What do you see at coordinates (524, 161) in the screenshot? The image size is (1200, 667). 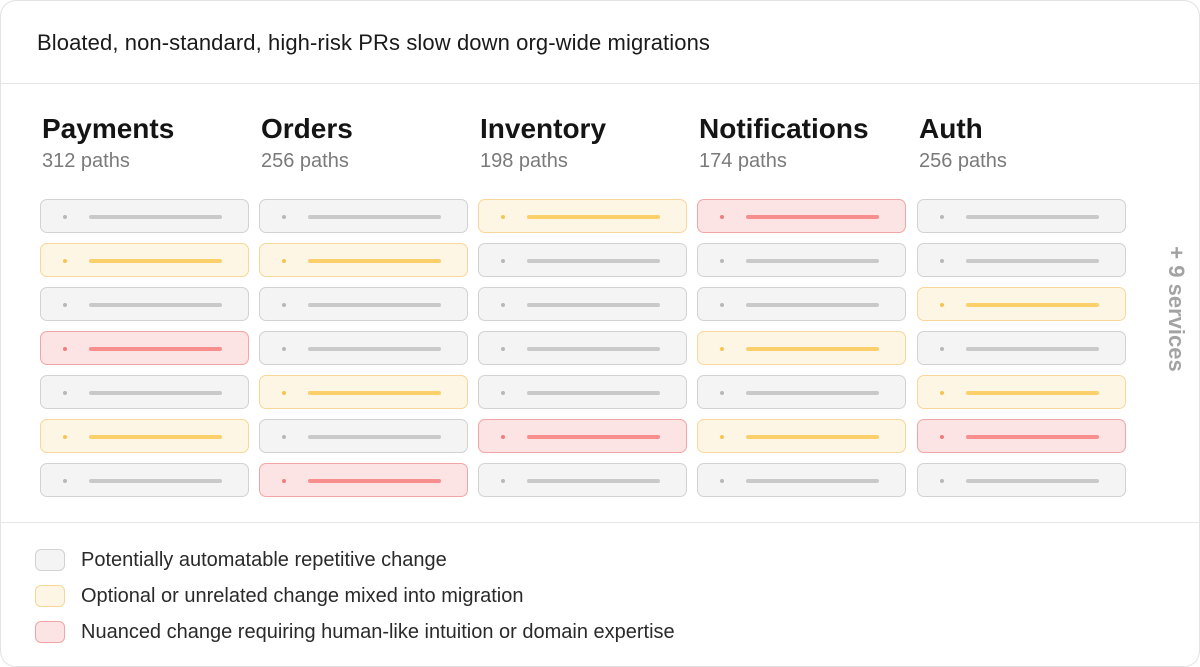 I see `service-path-count: 198 paths` at bounding box center [524, 161].